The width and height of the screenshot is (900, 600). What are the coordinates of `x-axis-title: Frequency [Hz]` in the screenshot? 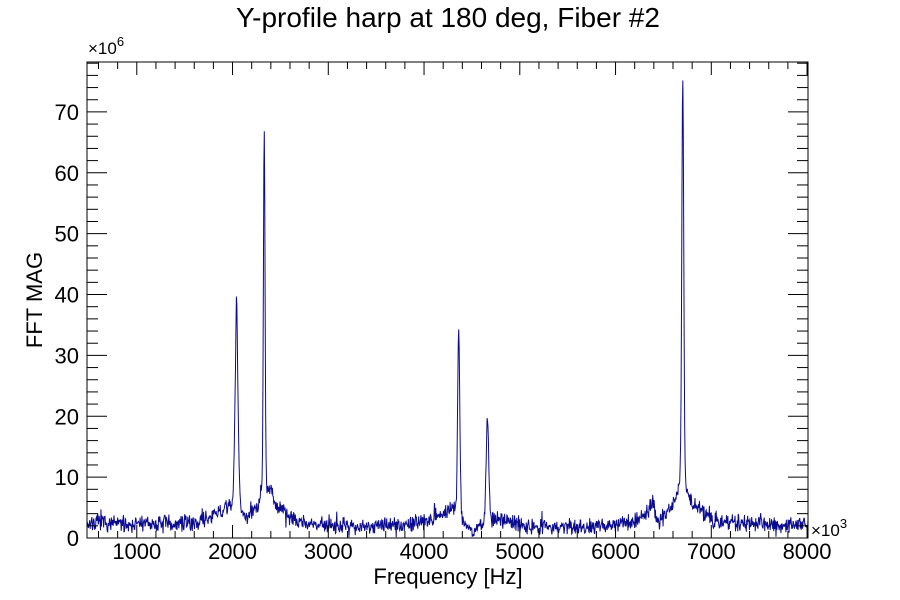 It's located at (447, 576).